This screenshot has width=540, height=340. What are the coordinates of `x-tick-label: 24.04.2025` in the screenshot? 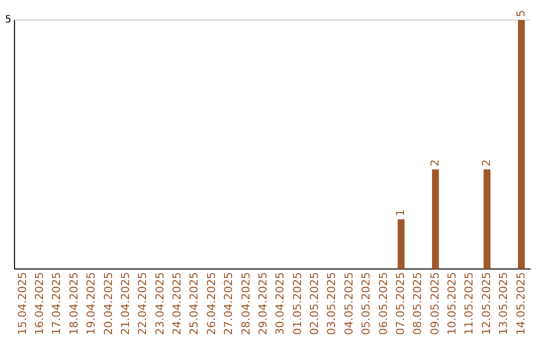 It's located at (177, 304).